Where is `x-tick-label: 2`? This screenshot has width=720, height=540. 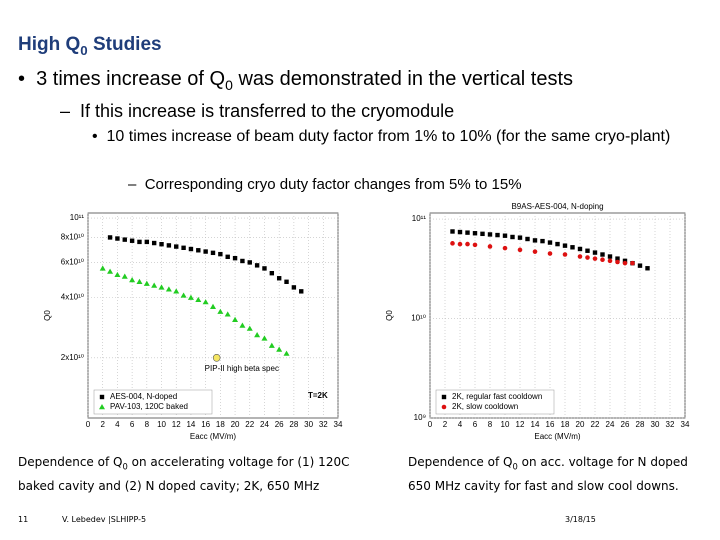 x-tick-label: 2 is located at coordinates (102, 424).